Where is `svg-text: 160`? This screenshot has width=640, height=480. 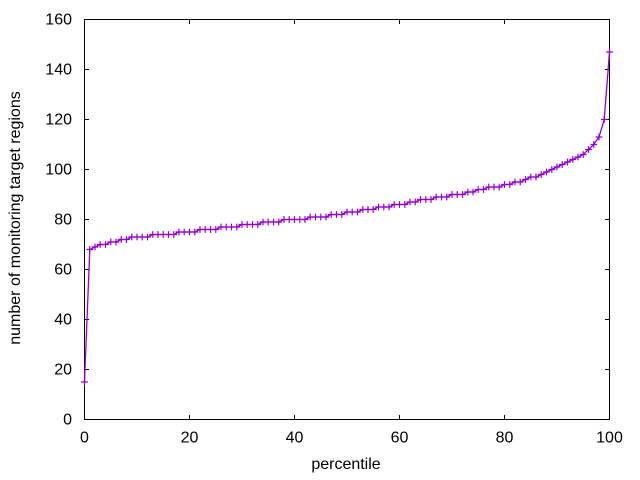
svg-text: 160 is located at coordinates (58, 20).